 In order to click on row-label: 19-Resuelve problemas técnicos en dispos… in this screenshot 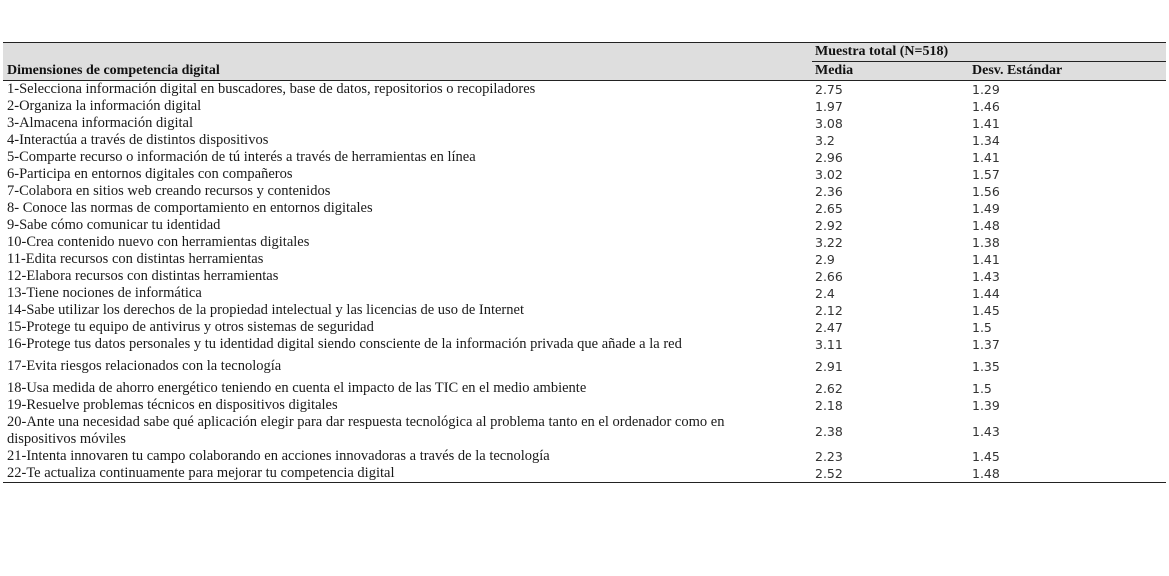, I will do `click(172, 405)`.